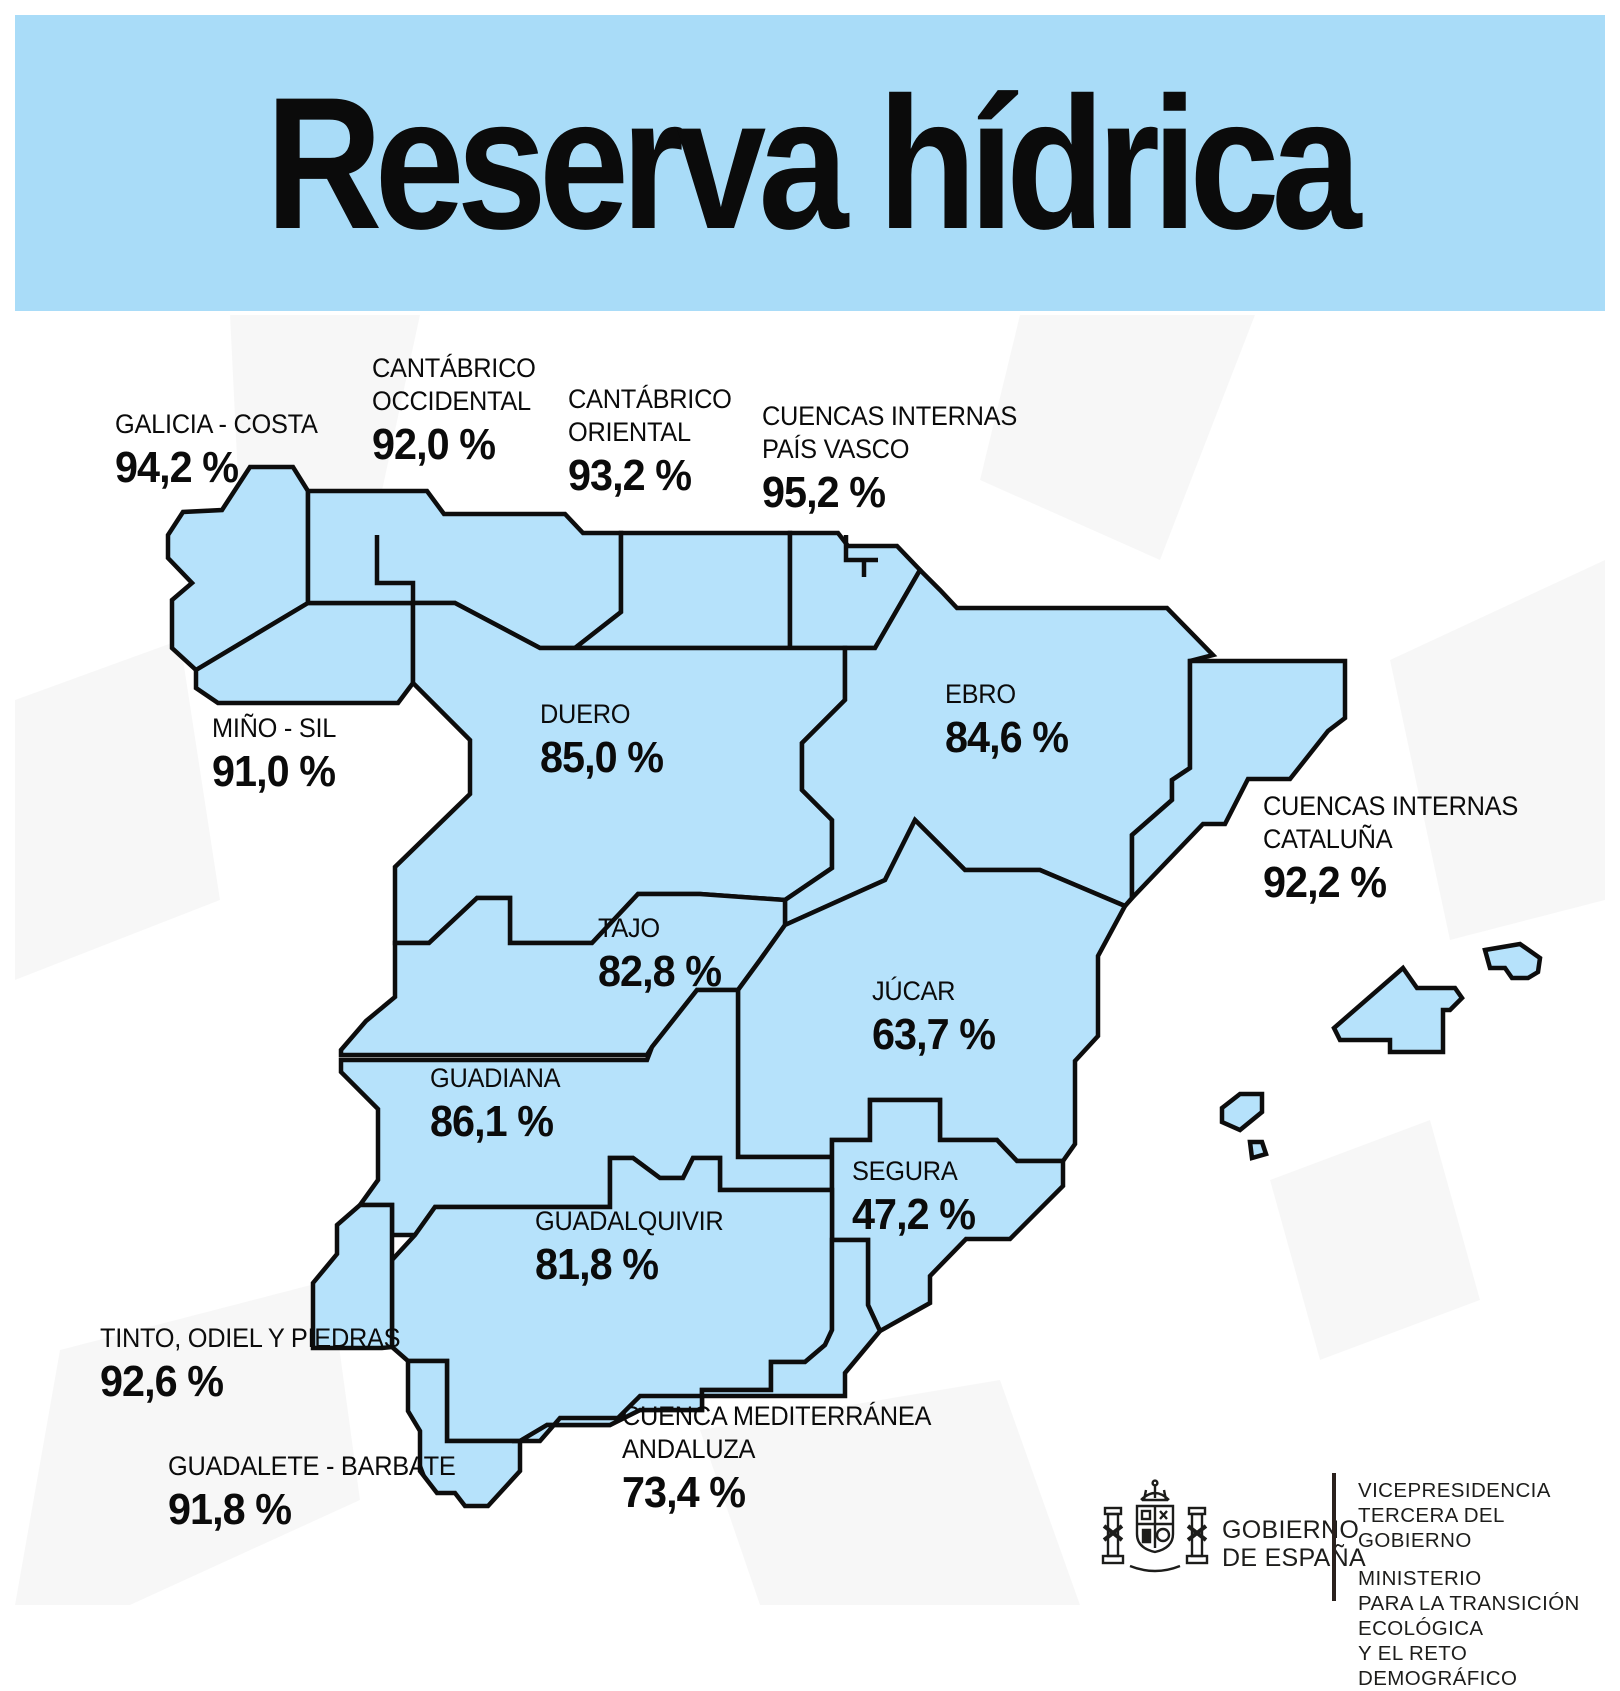 Image resolution: width=1620 pixels, height=1691 pixels. What do you see at coordinates (1390, 849) in the screenshot?
I see `label-cuencas-cataluna: CUENCAS INTERNAS CATALUÑA 92,2 %` at bounding box center [1390, 849].